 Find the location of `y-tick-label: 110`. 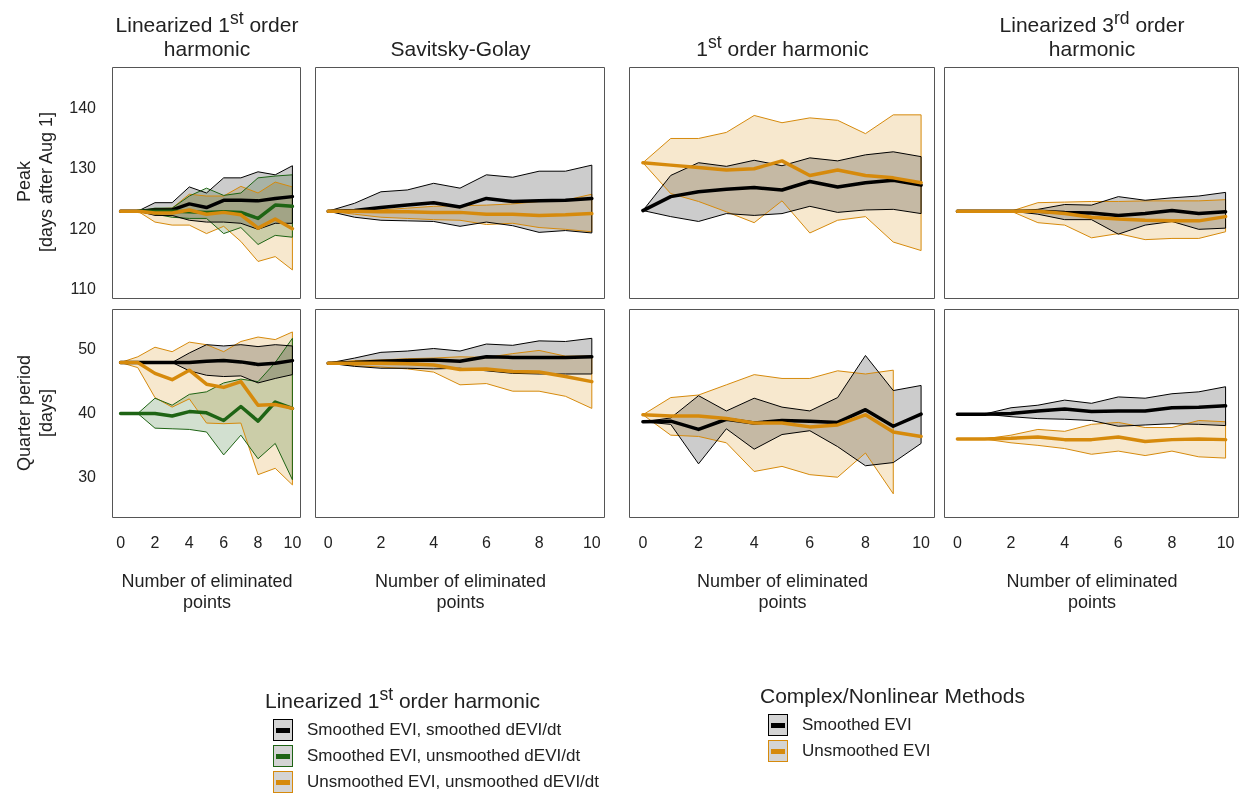

y-tick-label: 110 is located at coordinates (83, 289).